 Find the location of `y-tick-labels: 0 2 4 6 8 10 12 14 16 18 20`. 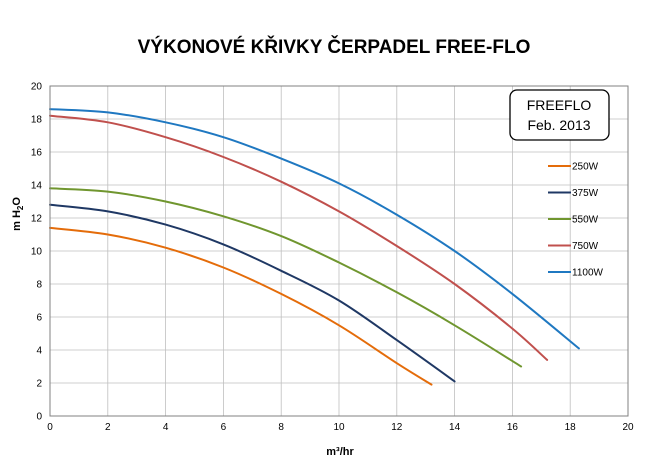

y-tick-labels: 0 2 4 6 8 10 12 14 16 18 20 is located at coordinates (37, 252).